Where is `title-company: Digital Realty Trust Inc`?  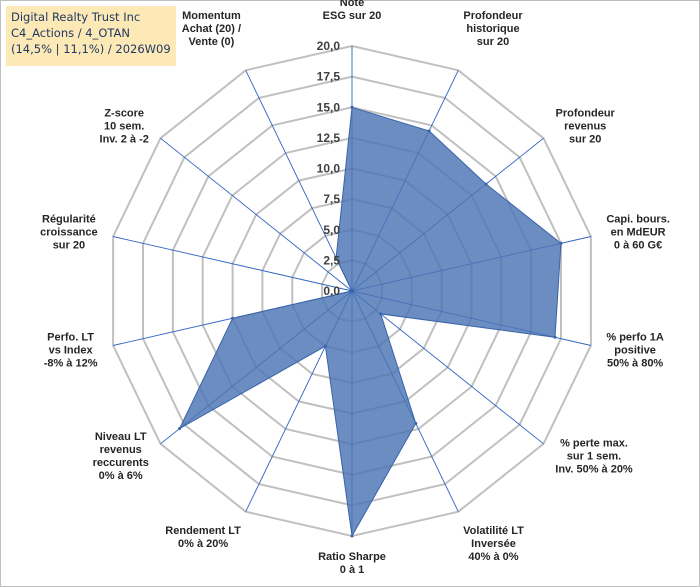
title-company: Digital Realty Trust Inc is located at coordinates (76, 17).